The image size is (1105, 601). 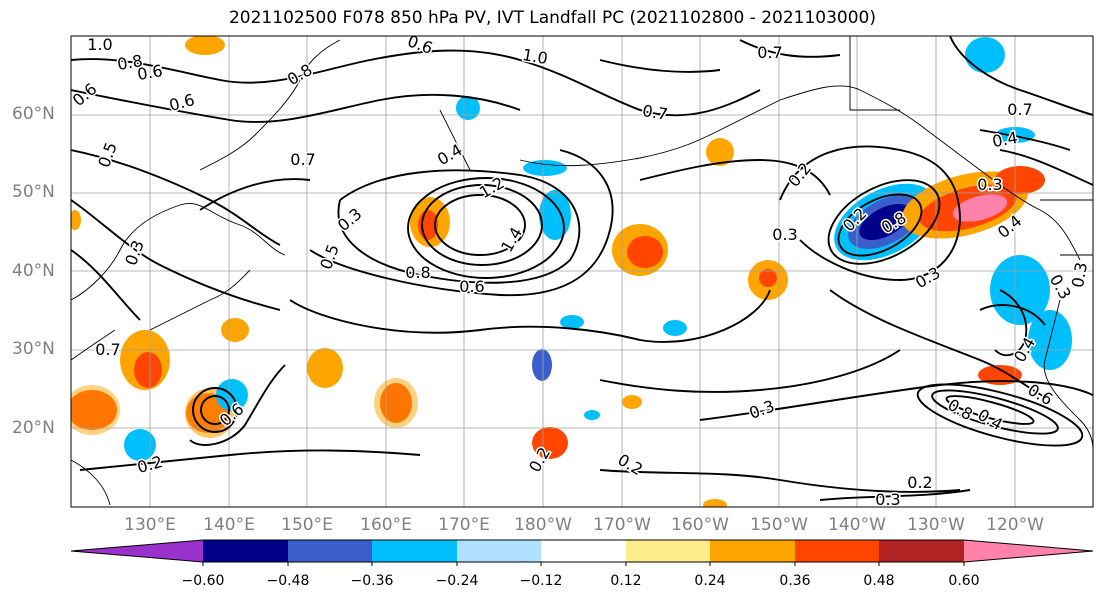 I want to click on lon-label-180w: 180°W, so click(x=543, y=525).